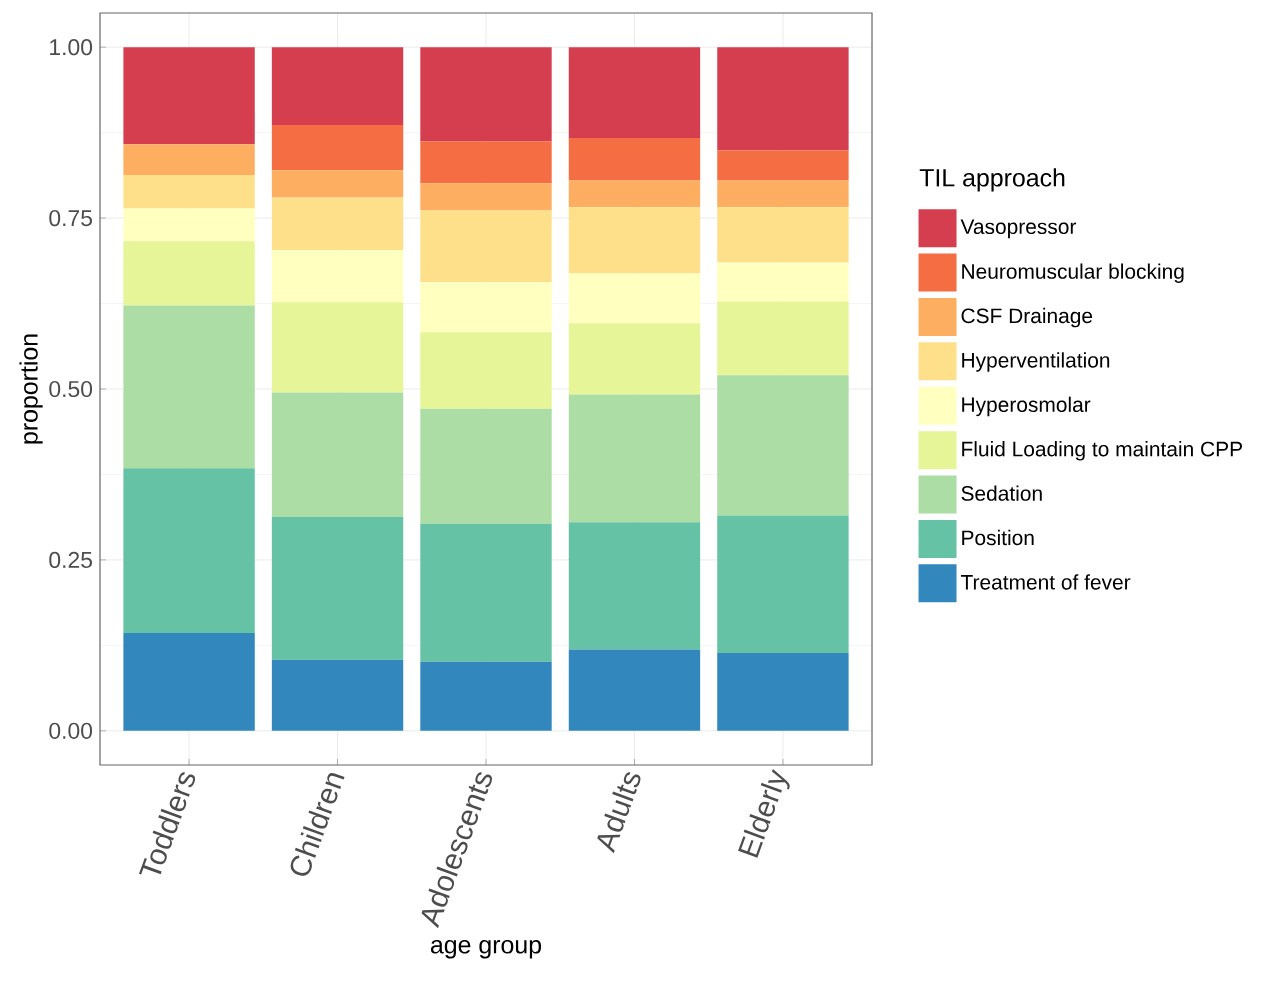 This screenshot has width=1266, height=998. What do you see at coordinates (71, 47) in the screenshot?
I see `y-tick-label: 1.00` at bounding box center [71, 47].